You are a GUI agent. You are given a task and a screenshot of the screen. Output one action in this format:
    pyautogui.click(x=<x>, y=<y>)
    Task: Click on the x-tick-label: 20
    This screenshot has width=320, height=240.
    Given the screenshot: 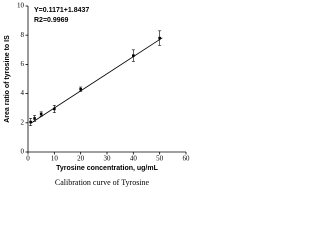 What is the action you would take?
    pyautogui.click(x=81, y=159)
    